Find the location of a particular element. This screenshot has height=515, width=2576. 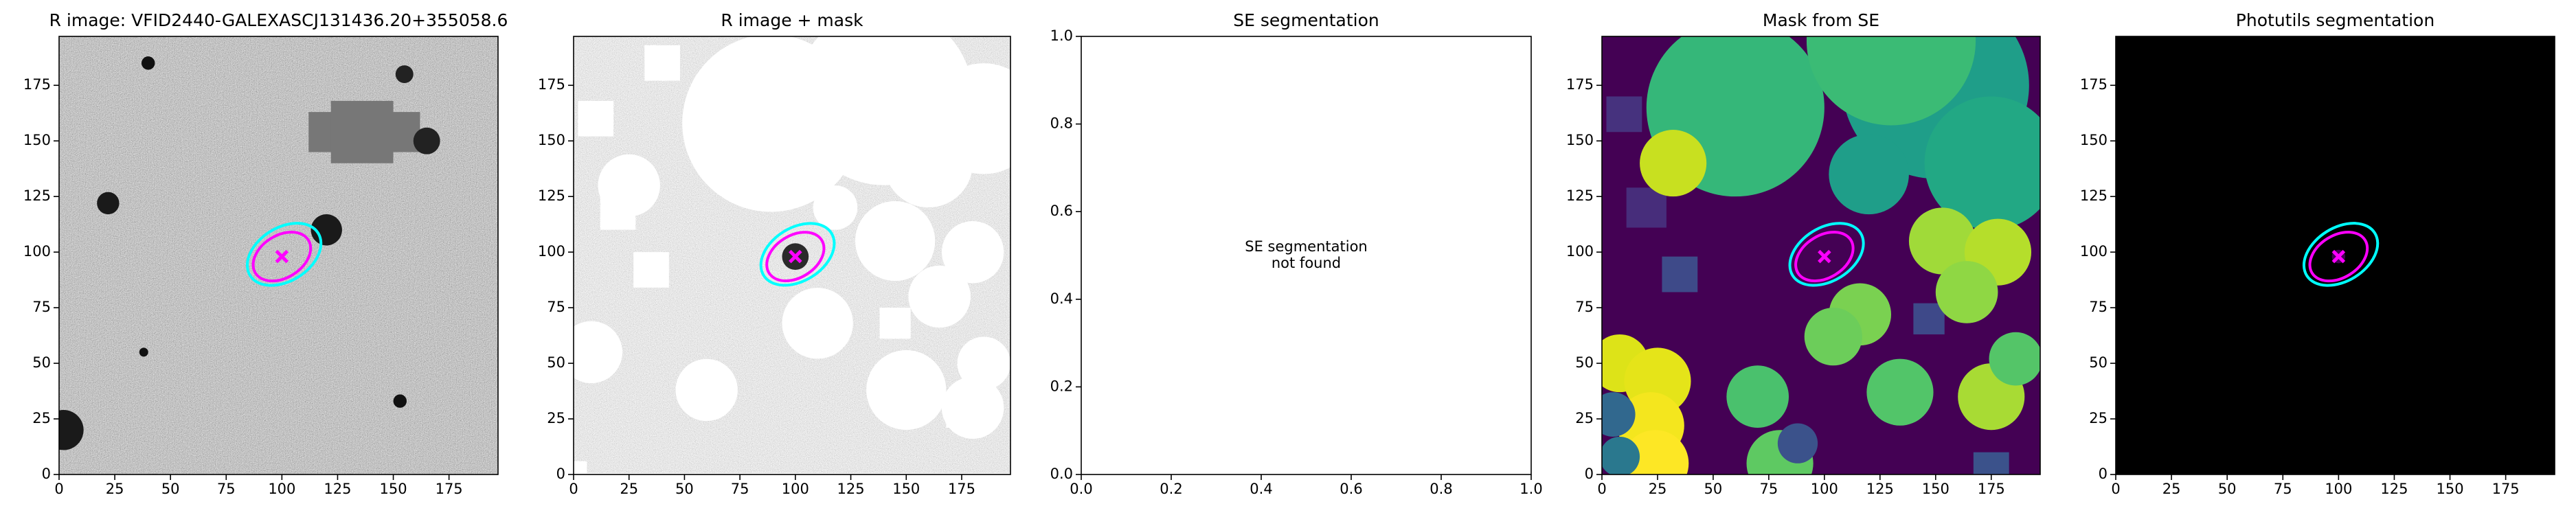

panel-title: Mask from SE is located at coordinates (1821, 20).